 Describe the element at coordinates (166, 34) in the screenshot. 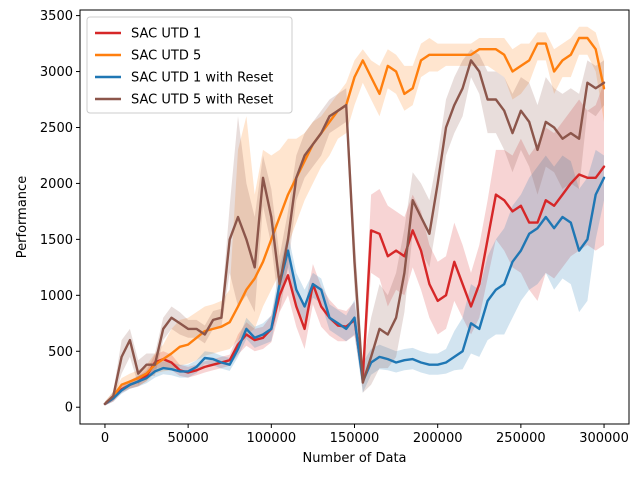

I see `legend-label-1: SAC UTD 1` at that location.